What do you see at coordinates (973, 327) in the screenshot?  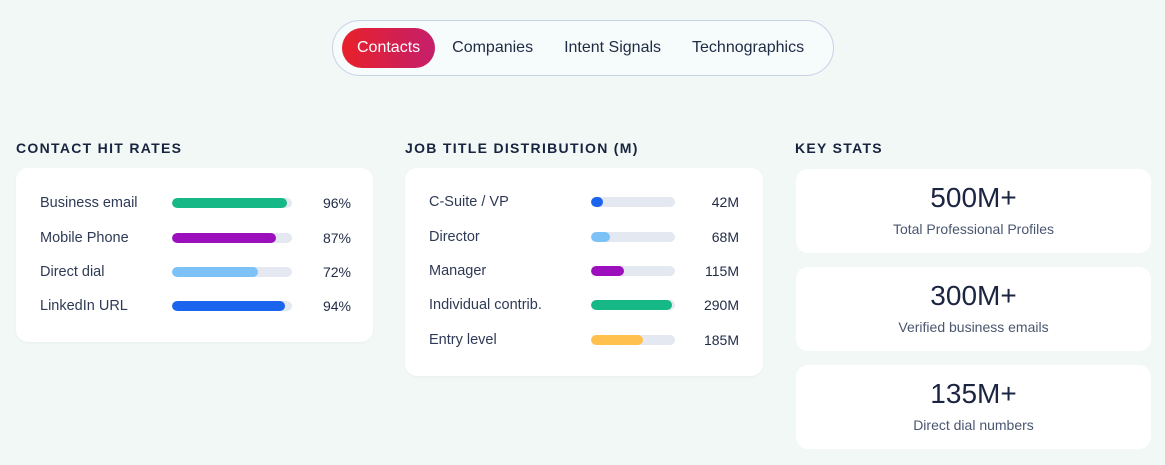 I see `stat-label: Verified business emails` at bounding box center [973, 327].